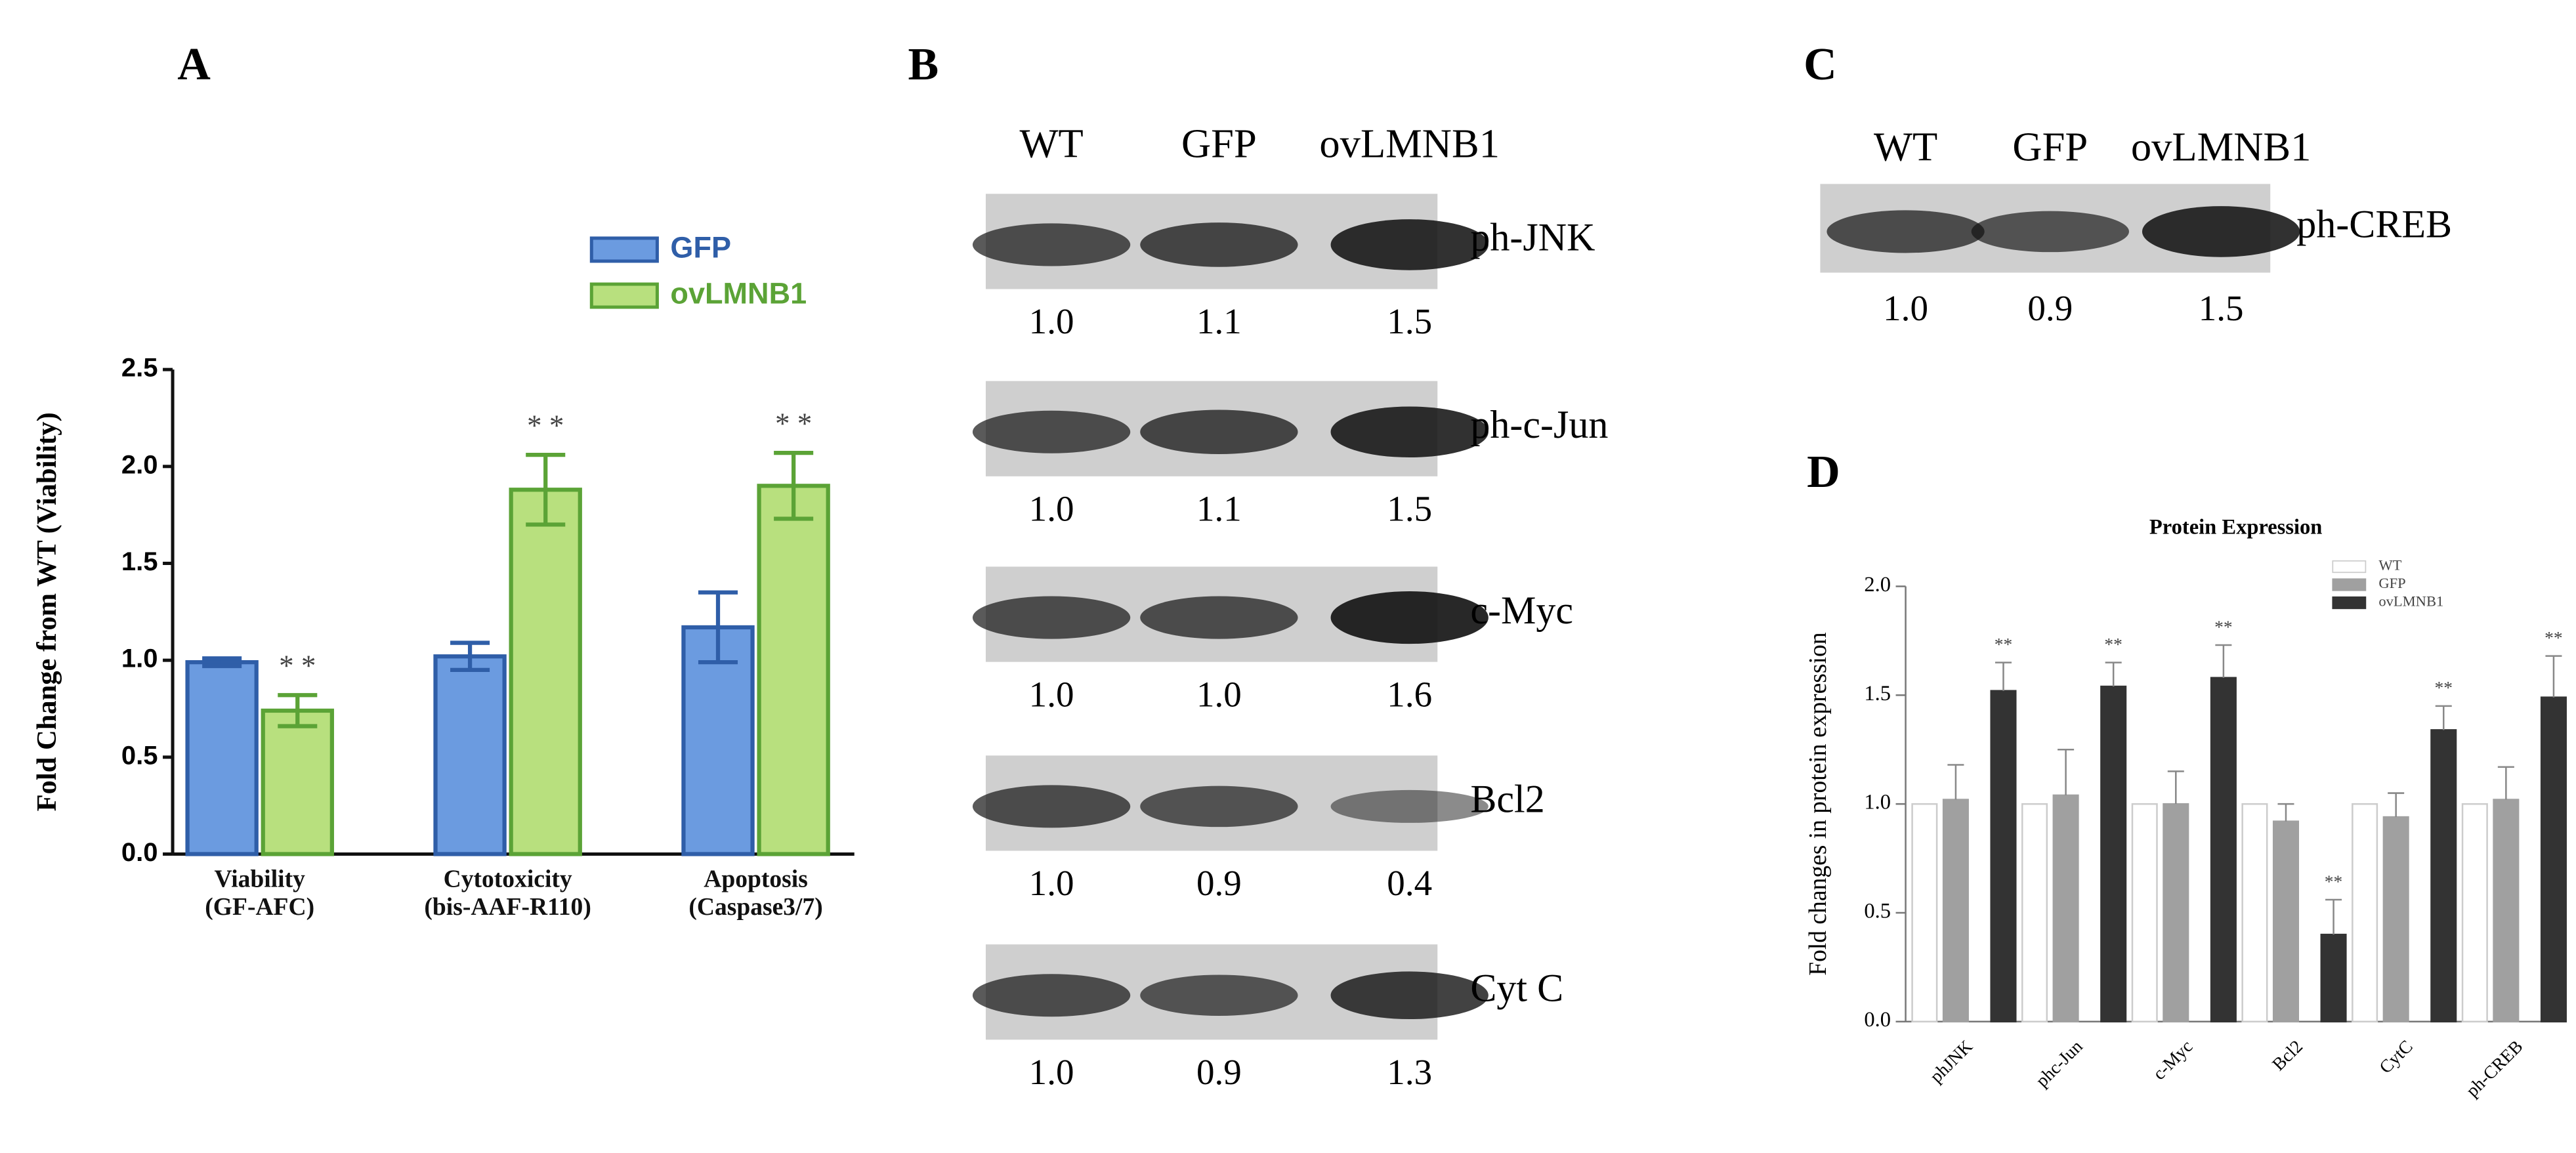 This screenshot has width=2576, height=1153. I want to click on legend-label: WT, so click(2389, 565).